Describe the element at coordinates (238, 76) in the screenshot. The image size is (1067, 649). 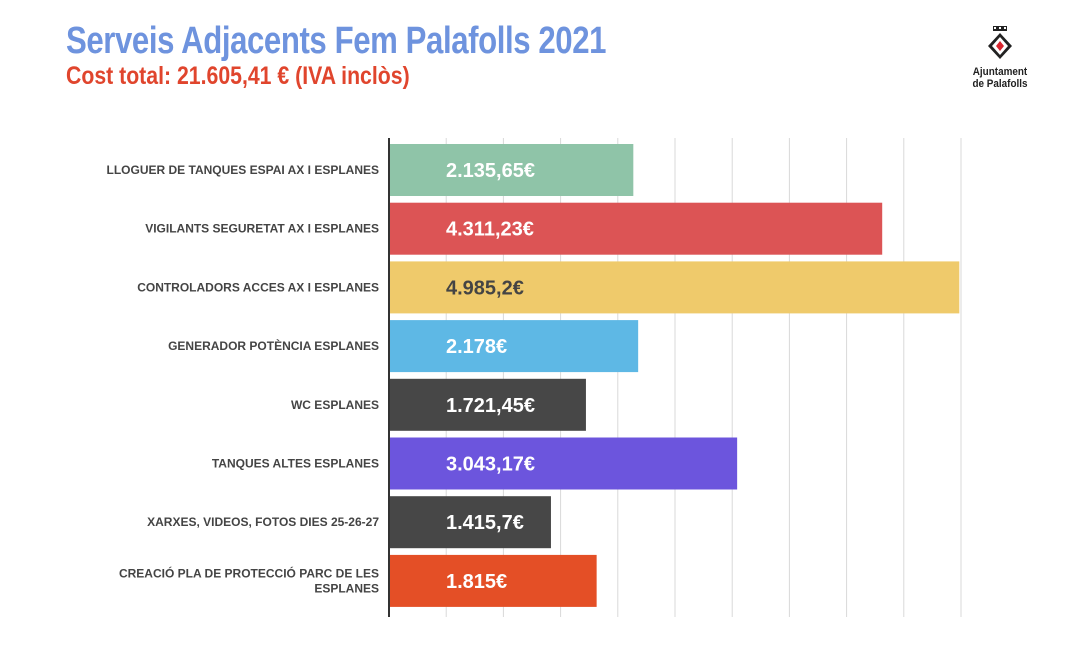
I see `chart-subtitle: Cost total: 21.605,41 € (IVA inclòs)` at that location.